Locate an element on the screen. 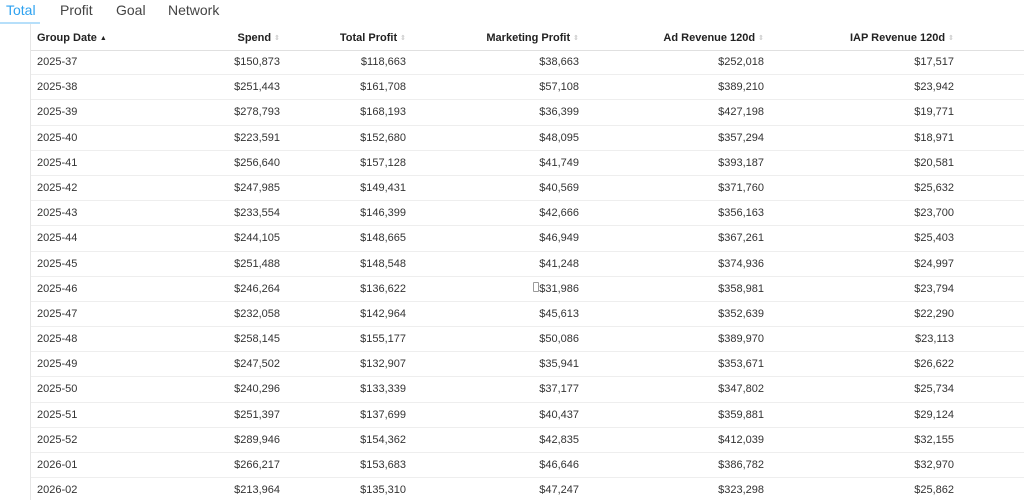 This screenshot has height=500, width=1024. spend-cell: $247,985 is located at coordinates (257, 187).